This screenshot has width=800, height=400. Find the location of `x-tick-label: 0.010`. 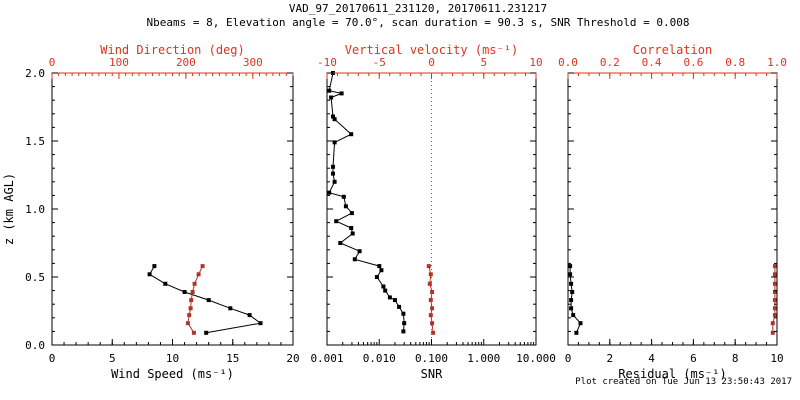

x-tick-label: 0.010 is located at coordinates (379, 358).